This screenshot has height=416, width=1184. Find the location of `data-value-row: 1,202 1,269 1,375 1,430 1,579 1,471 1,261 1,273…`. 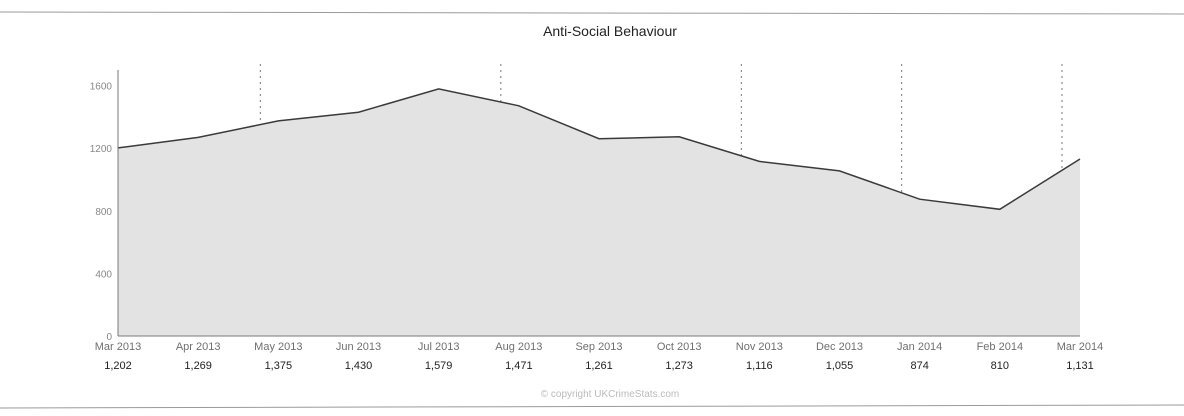

data-value-row: 1,202 1,269 1,375 1,430 1,579 1,471 1,261 1,273… is located at coordinates (599, 366).